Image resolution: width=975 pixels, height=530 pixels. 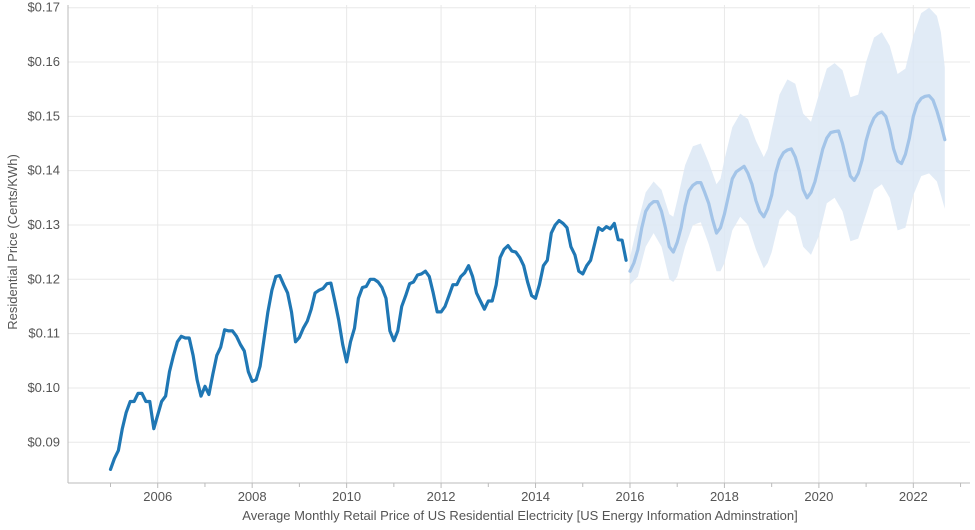 What do you see at coordinates (724, 496) in the screenshot?
I see `x-tick-label: 2018` at bounding box center [724, 496].